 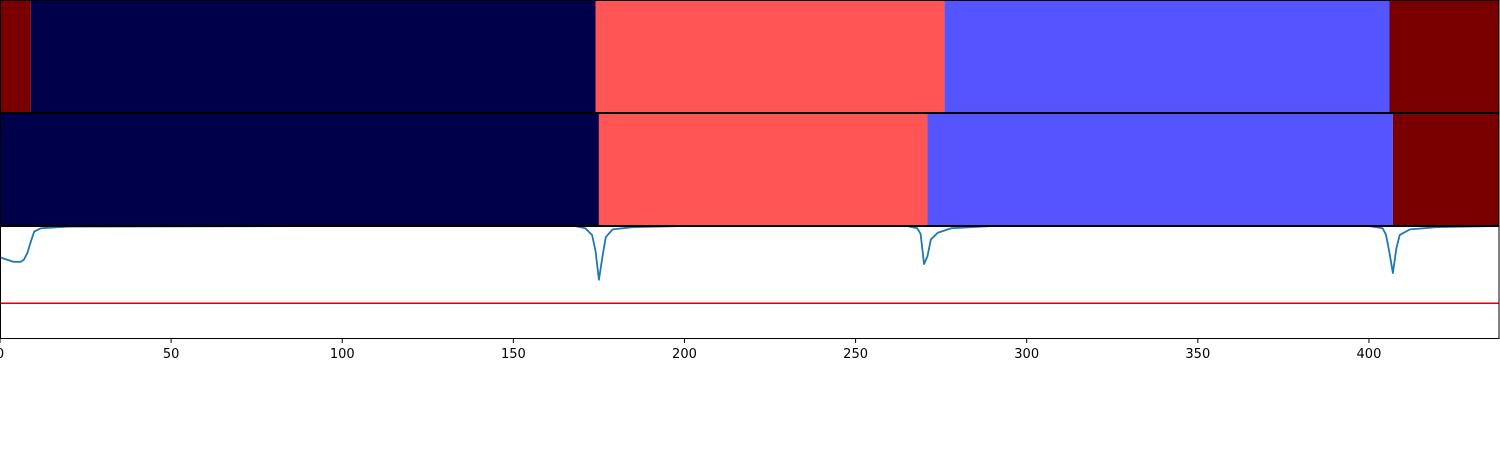 I want to click on x-tick-label-50: 50, so click(x=171, y=354).